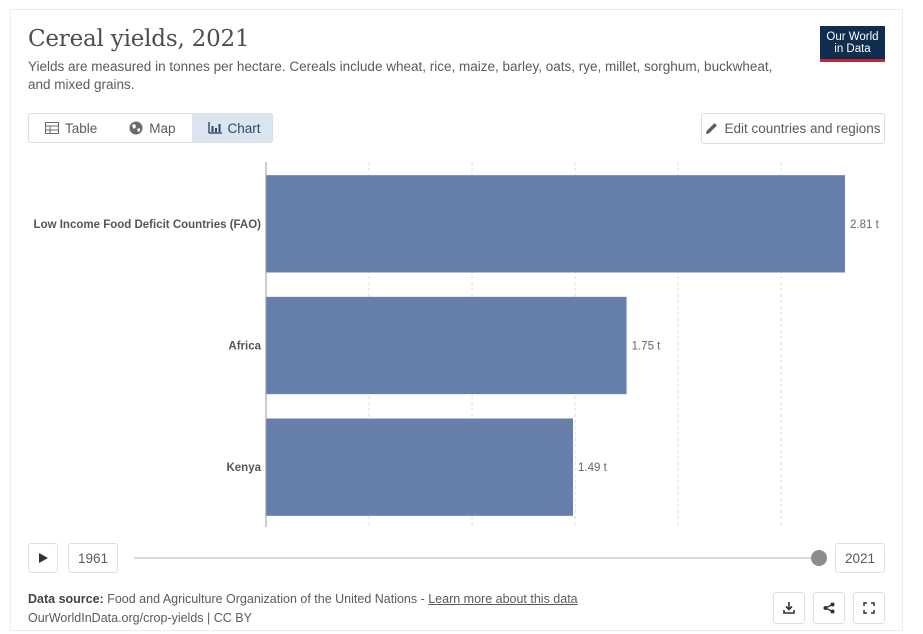  I want to click on value-label: 2.81 t, so click(865, 225).